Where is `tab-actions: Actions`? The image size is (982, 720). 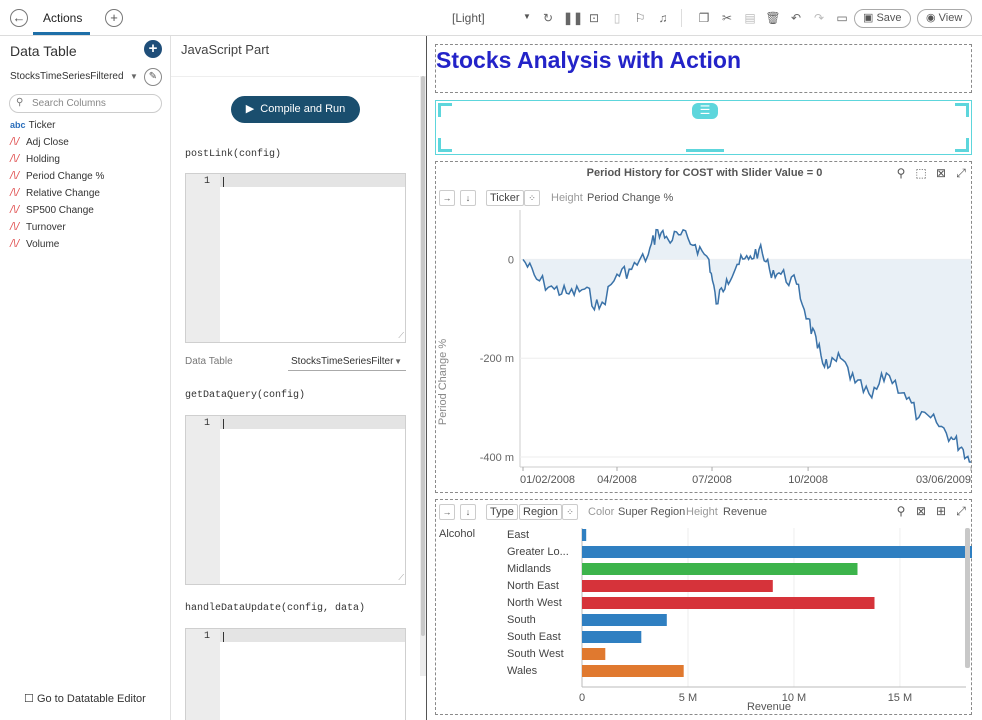 tab-actions: Actions is located at coordinates (63, 18).